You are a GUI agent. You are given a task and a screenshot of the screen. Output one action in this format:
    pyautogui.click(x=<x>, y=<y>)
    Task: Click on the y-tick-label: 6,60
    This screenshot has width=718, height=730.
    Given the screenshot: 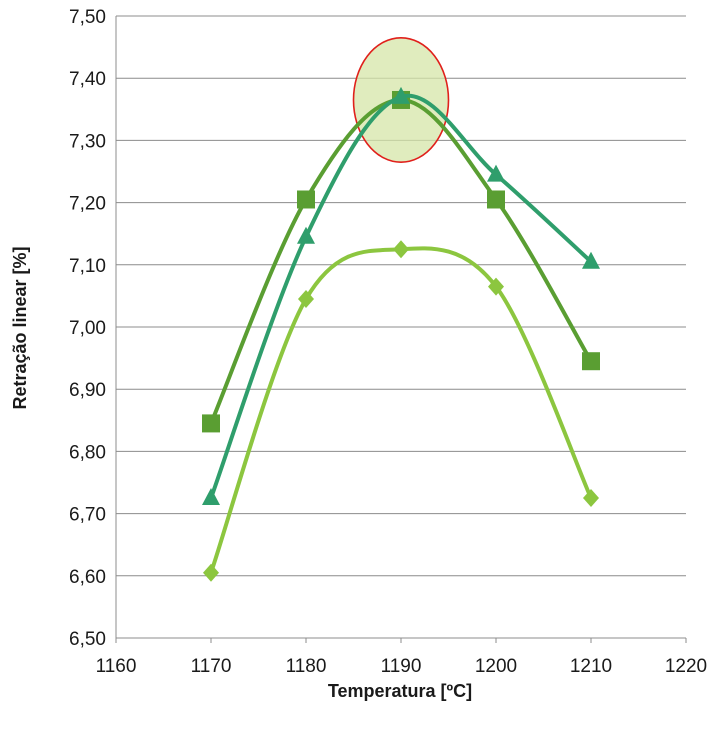 What is the action you would take?
    pyautogui.click(x=87, y=577)
    